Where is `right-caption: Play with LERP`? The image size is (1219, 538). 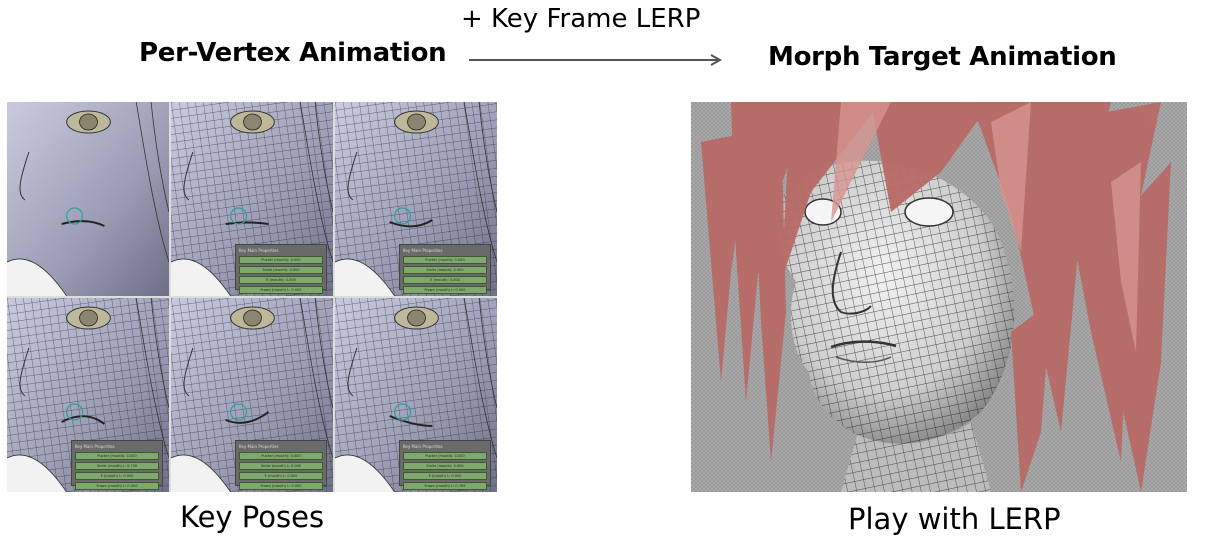
right-caption: Play with LERP is located at coordinates (954, 519).